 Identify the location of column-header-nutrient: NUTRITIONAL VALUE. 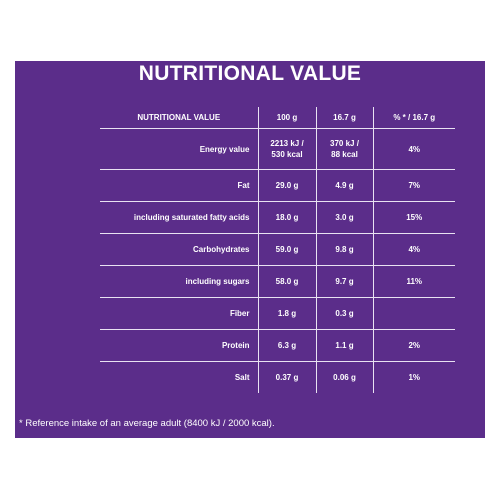
(179, 118).